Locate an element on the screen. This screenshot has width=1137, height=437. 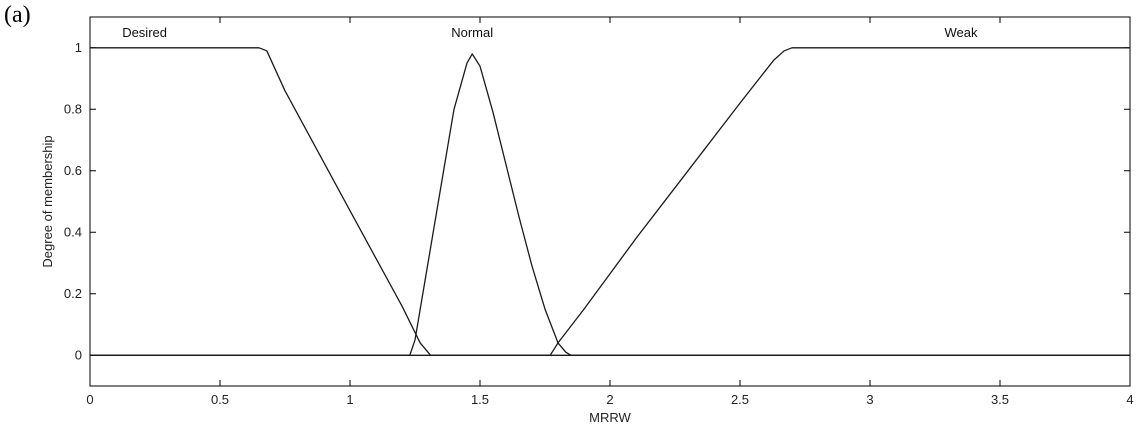
x-tick-label: 4 is located at coordinates (1129, 399).